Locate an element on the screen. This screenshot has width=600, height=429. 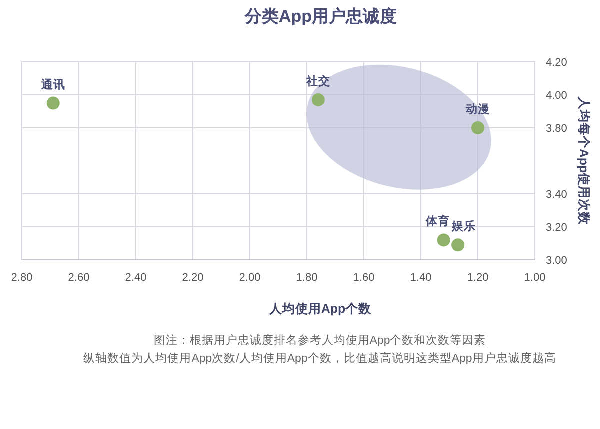
annotation: 通讯 is located at coordinates (53, 84).